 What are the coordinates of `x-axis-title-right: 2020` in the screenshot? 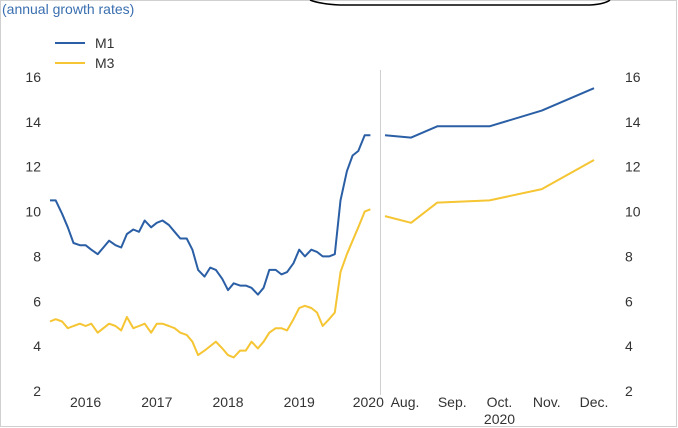 It's located at (499, 419).